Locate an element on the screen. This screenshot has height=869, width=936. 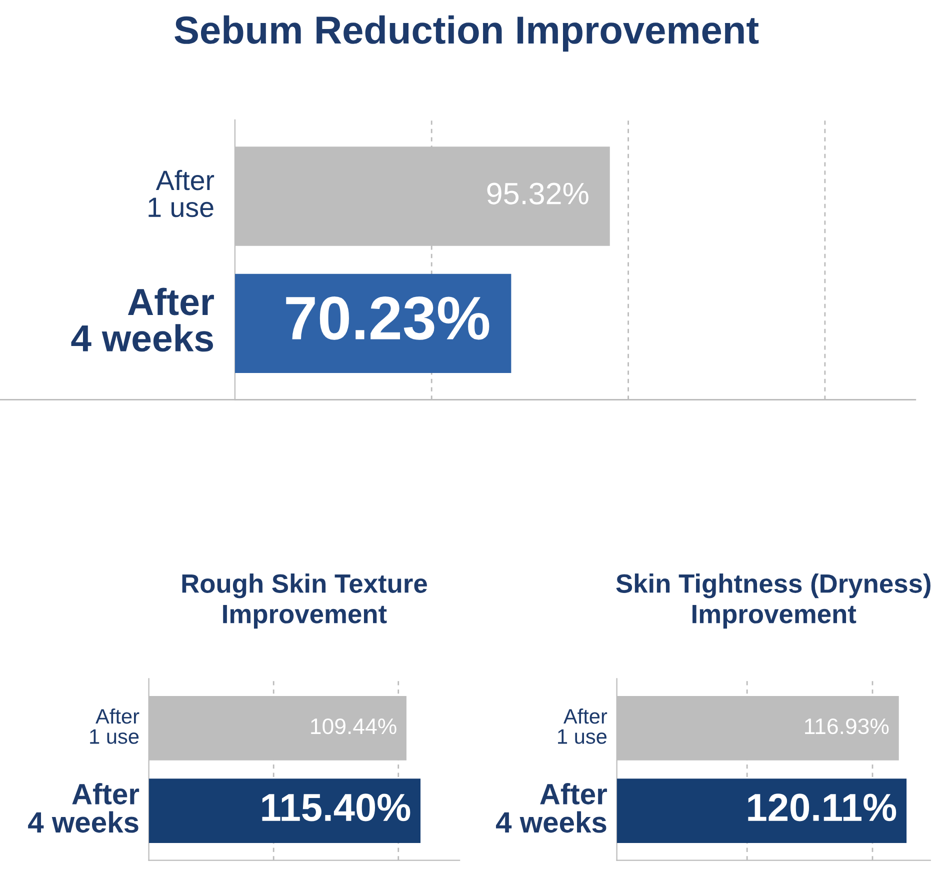
data-label: 109.44% is located at coordinates (353, 726).